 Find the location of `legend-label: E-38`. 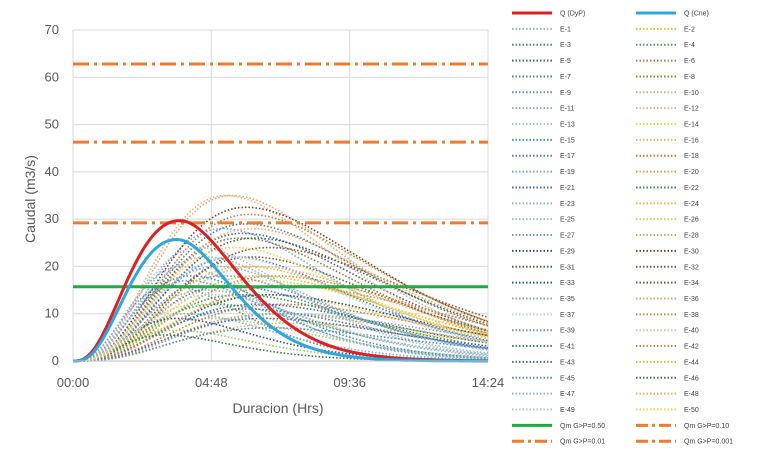

legend-label: E-38 is located at coordinates (691, 315).